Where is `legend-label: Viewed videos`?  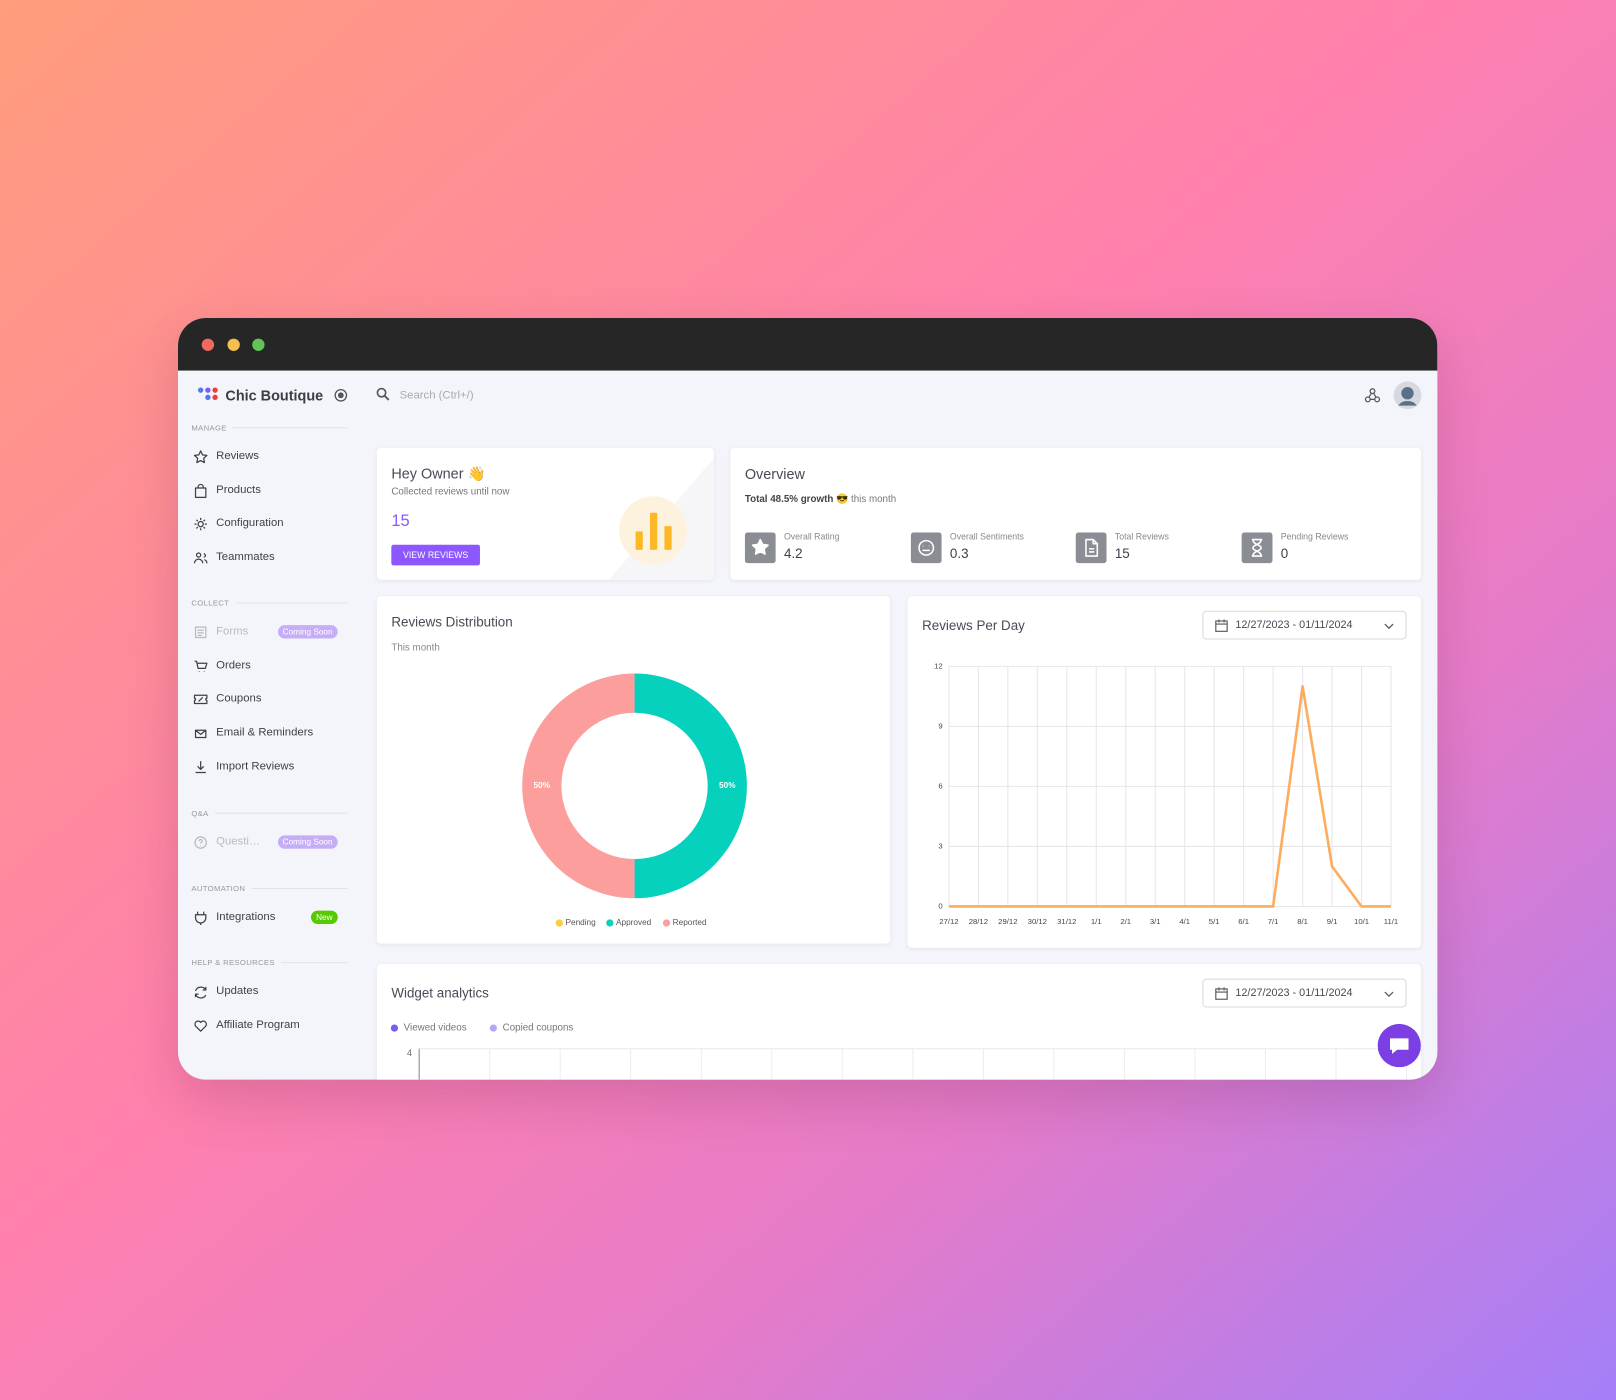 legend-label: Viewed videos is located at coordinates (435, 1028).